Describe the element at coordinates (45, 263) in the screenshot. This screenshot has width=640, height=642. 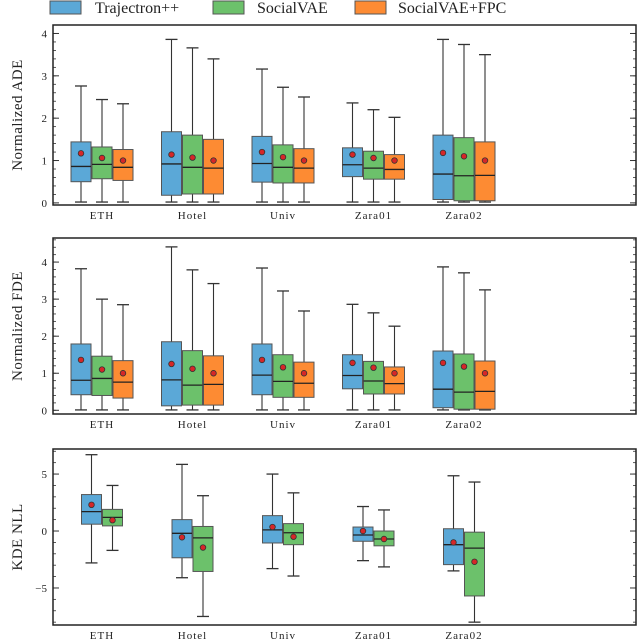
I see `y-tick-label: 4` at that location.